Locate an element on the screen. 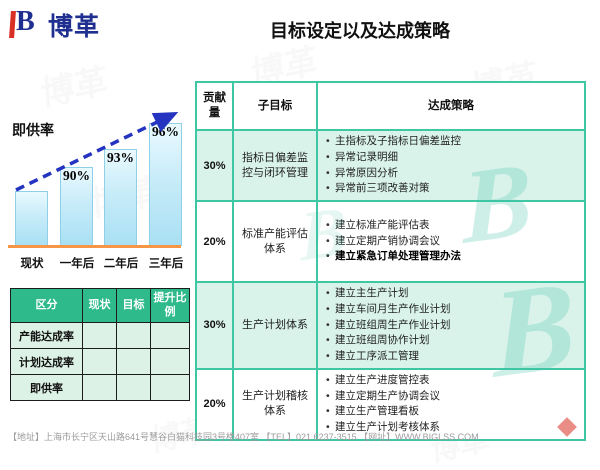  strategy-item: 建立定期生产协调会议 is located at coordinates (452, 397).